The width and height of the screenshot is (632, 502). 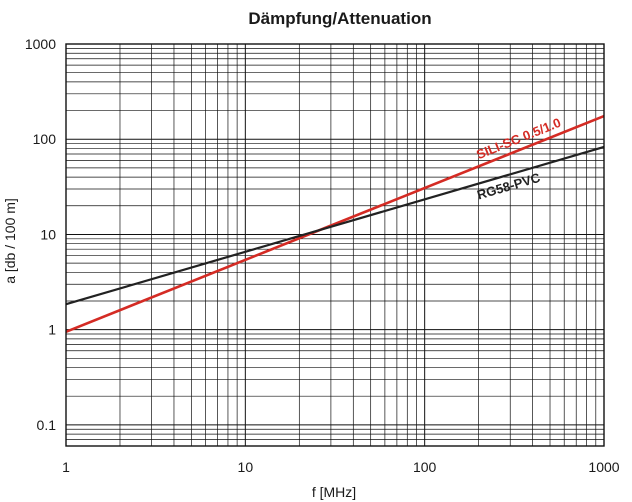 I want to click on y-tick-label: 1000, so click(x=40, y=44).